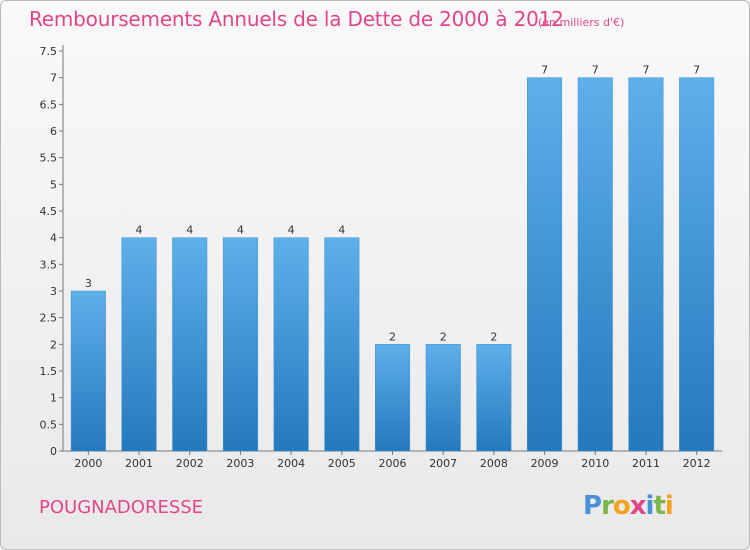 Image resolution: width=750 pixels, height=550 pixels. What do you see at coordinates (646, 463) in the screenshot?
I see `x-tick-label-2011: 2011` at bounding box center [646, 463].